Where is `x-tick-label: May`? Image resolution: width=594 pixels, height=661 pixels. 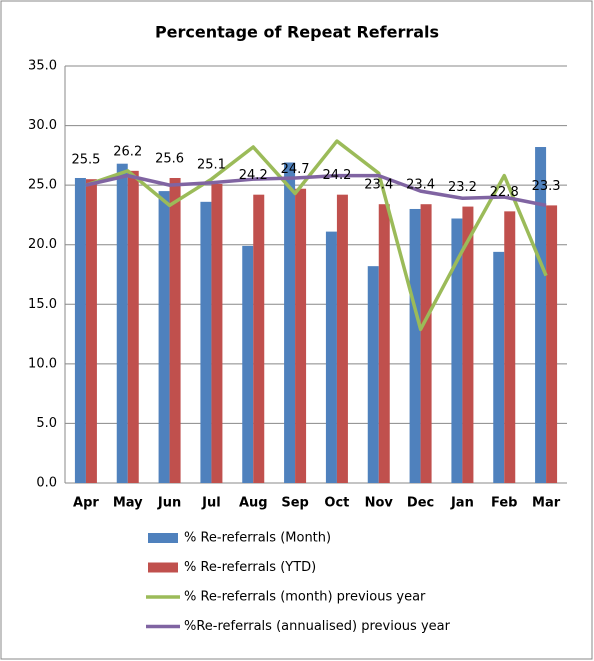 x-tick-label: May is located at coordinates (128, 503).